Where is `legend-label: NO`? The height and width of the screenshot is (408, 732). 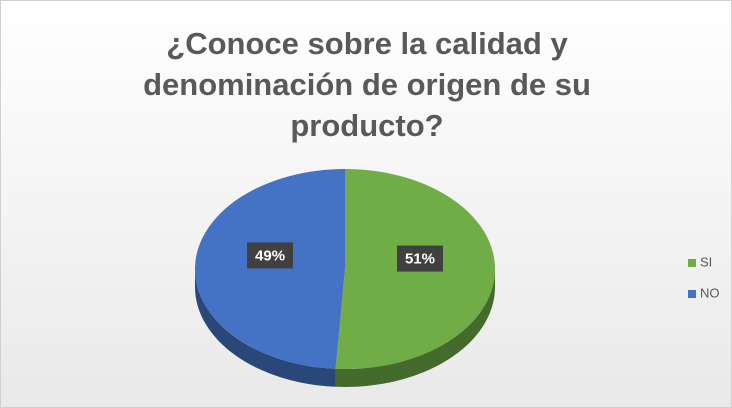
legend-label: NO is located at coordinates (710, 292).